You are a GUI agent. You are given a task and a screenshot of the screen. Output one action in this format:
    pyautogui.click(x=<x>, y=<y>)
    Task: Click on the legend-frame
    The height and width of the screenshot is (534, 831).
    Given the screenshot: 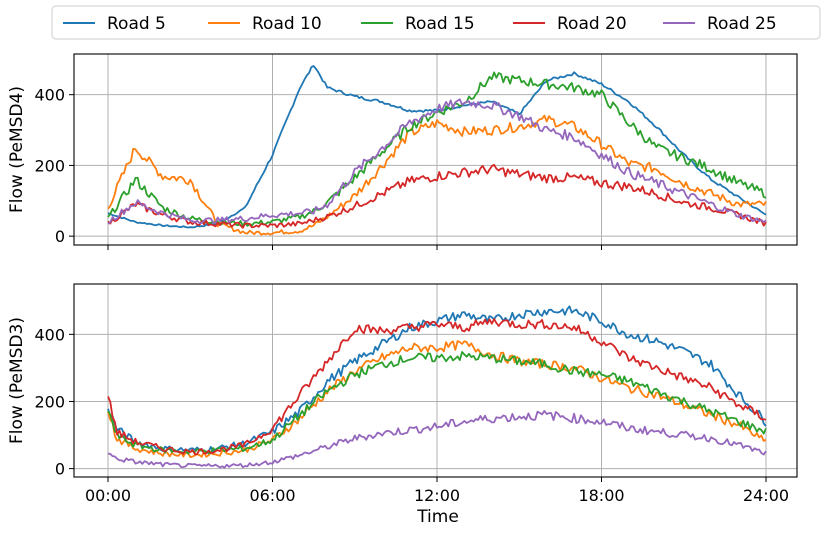 What is the action you would take?
    pyautogui.click(x=436, y=22)
    